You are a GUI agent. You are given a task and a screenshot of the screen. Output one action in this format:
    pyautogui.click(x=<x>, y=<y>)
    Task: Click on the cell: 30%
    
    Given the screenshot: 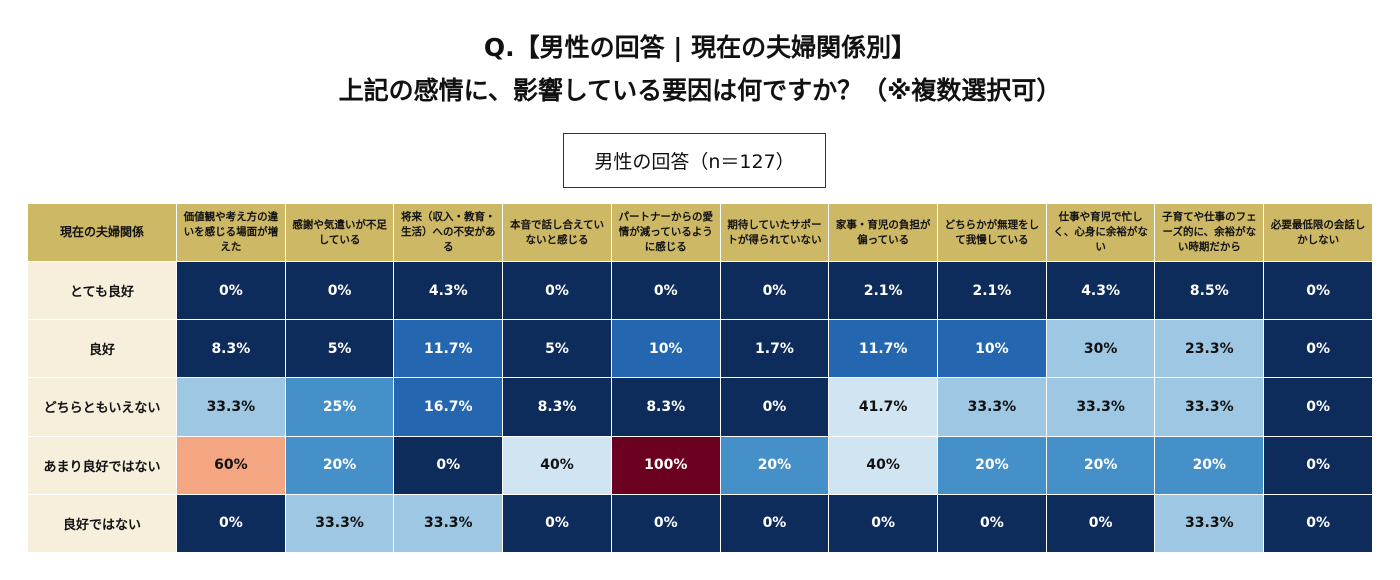 What is the action you would take?
    pyautogui.click(x=1100, y=349)
    